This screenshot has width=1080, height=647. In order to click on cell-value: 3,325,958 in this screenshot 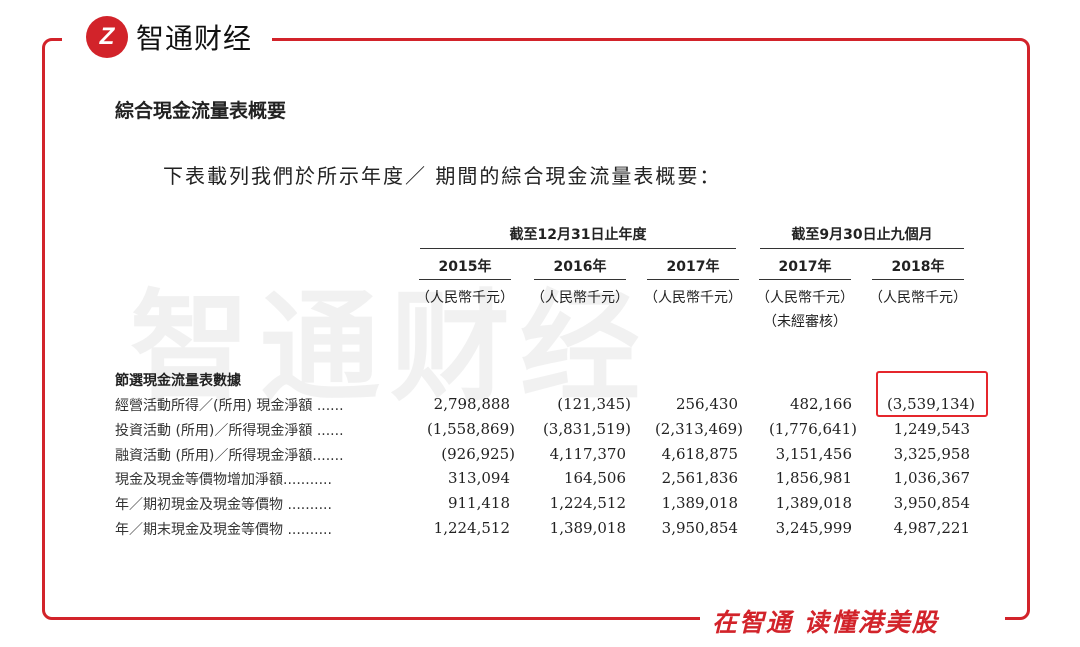, I will do `click(931, 453)`.